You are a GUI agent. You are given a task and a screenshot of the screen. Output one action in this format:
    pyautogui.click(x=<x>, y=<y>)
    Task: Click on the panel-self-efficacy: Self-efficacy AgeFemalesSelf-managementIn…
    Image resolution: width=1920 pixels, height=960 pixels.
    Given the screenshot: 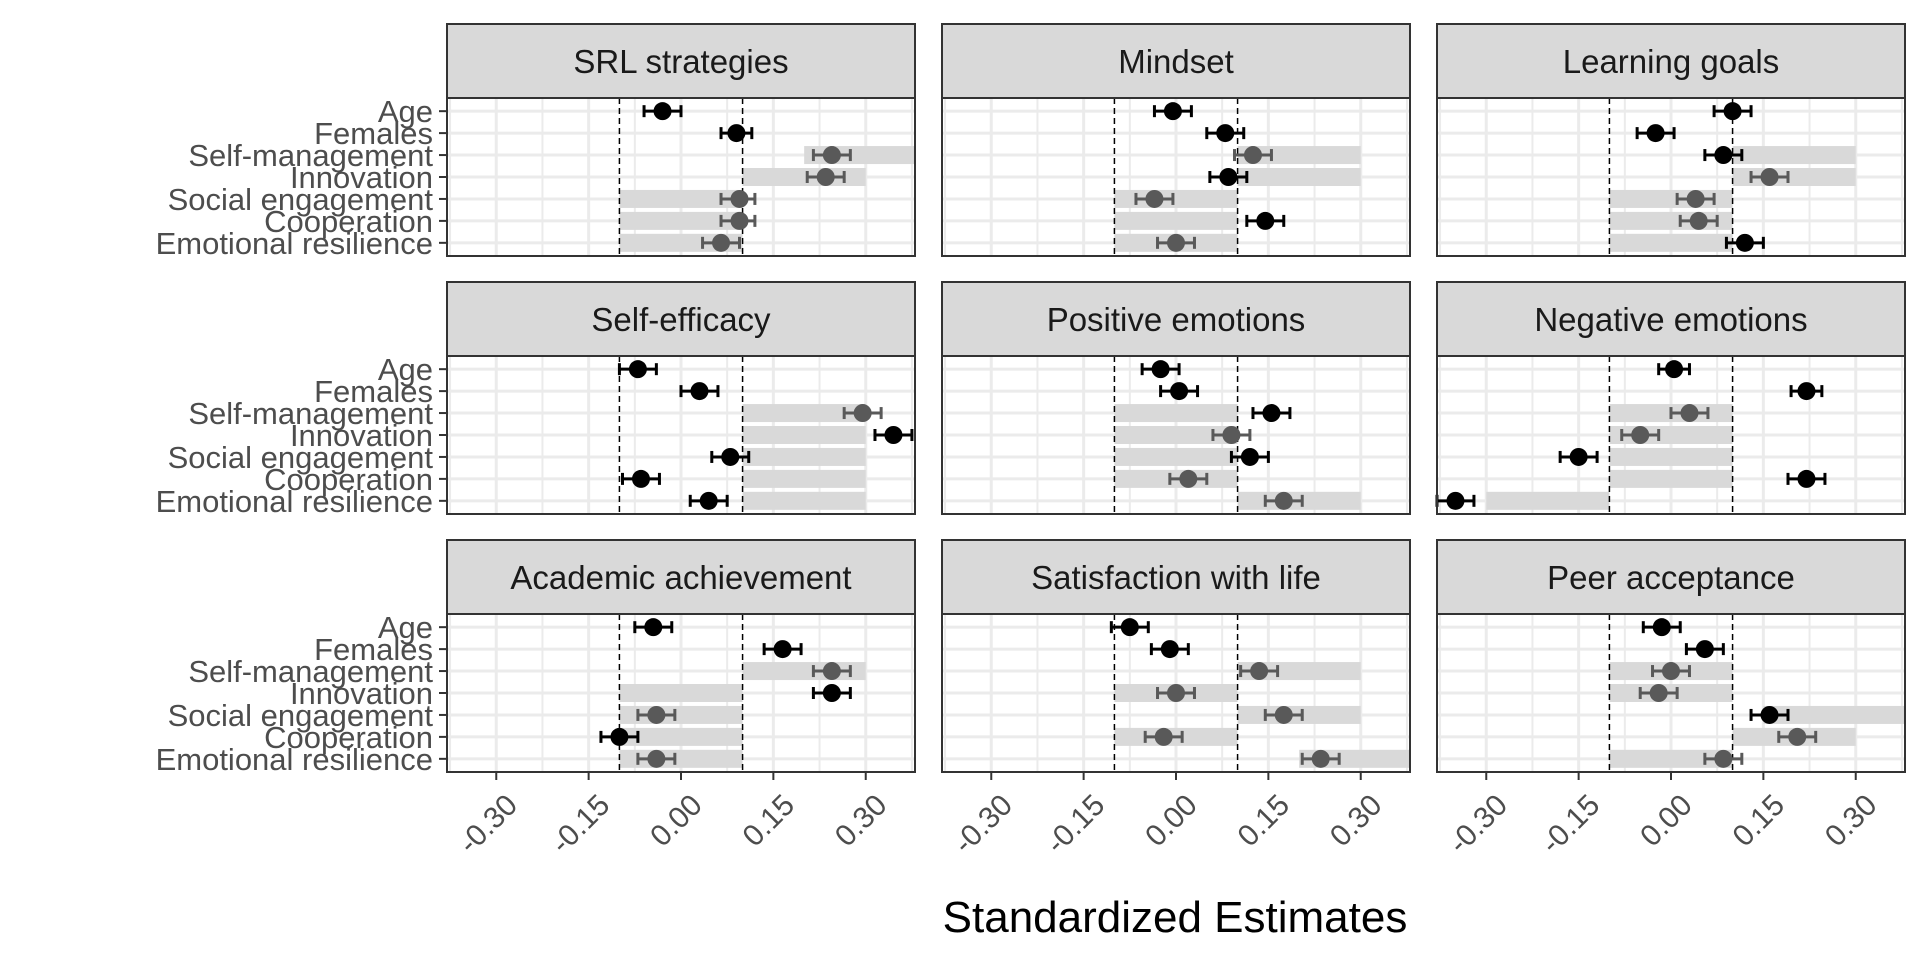 What is the action you would take?
    pyautogui.click(x=536, y=400)
    